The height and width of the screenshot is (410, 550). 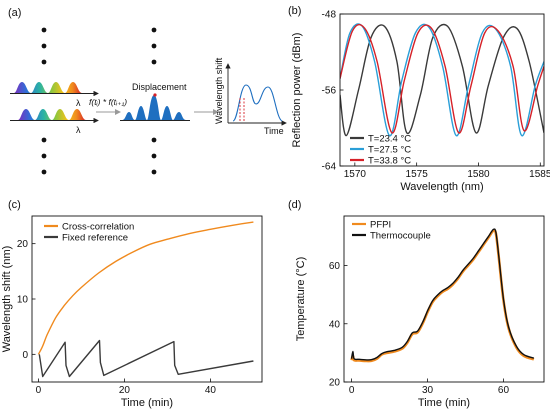 What do you see at coordinates (380, 225) in the screenshot?
I see `legend-label: PFPI` at bounding box center [380, 225].